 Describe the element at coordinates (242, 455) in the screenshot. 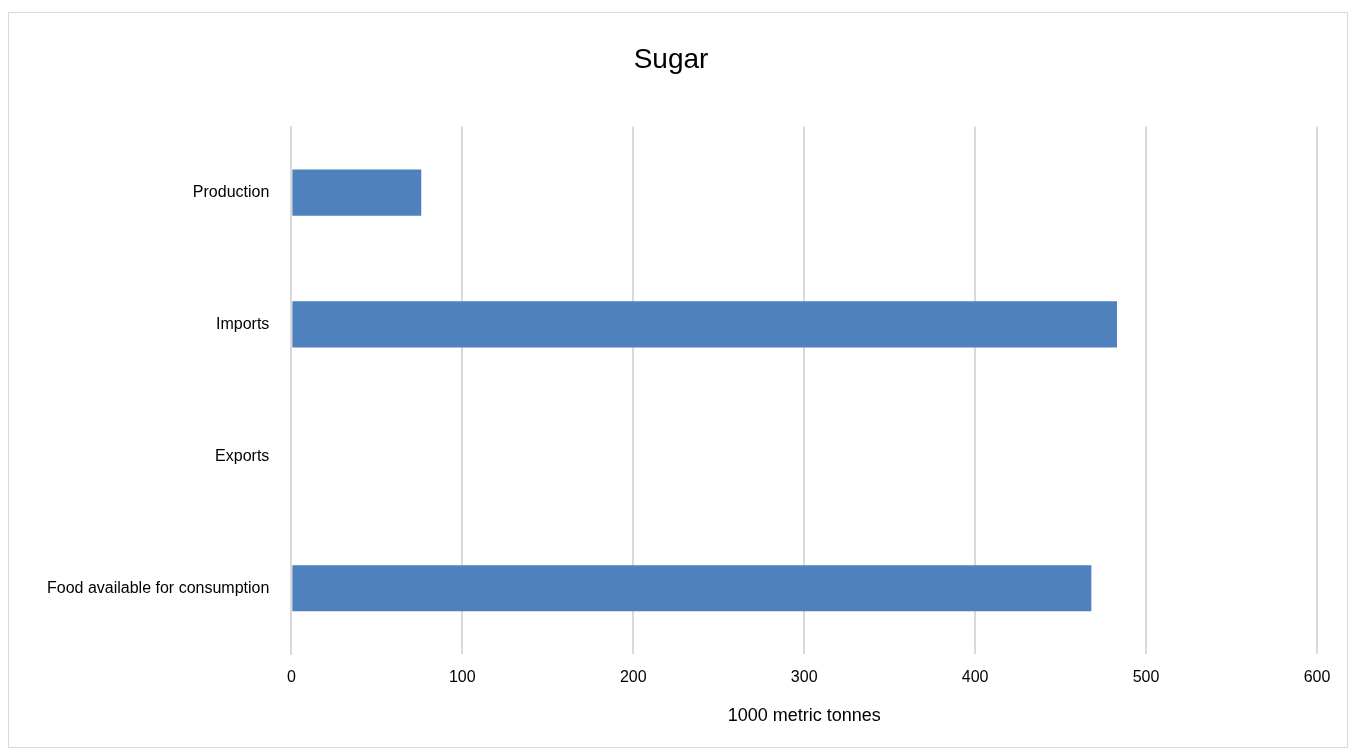

I see `y-tick-label: Exports` at that location.